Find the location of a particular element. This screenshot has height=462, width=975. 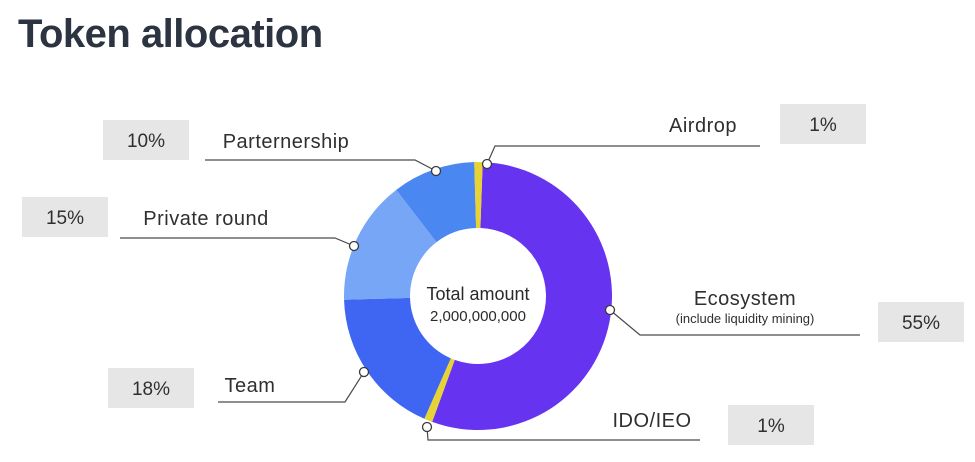

slice-label-ido-ieo: IDO/IEO is located at coordinates (651, 421).